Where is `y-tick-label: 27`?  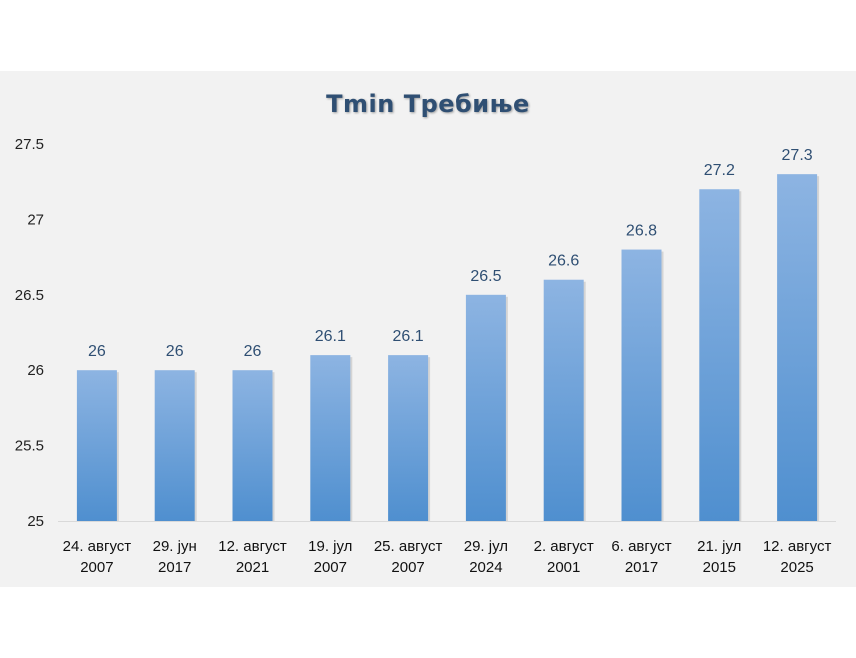
y-tick-label: 27 is located at coordinates (35, 219).